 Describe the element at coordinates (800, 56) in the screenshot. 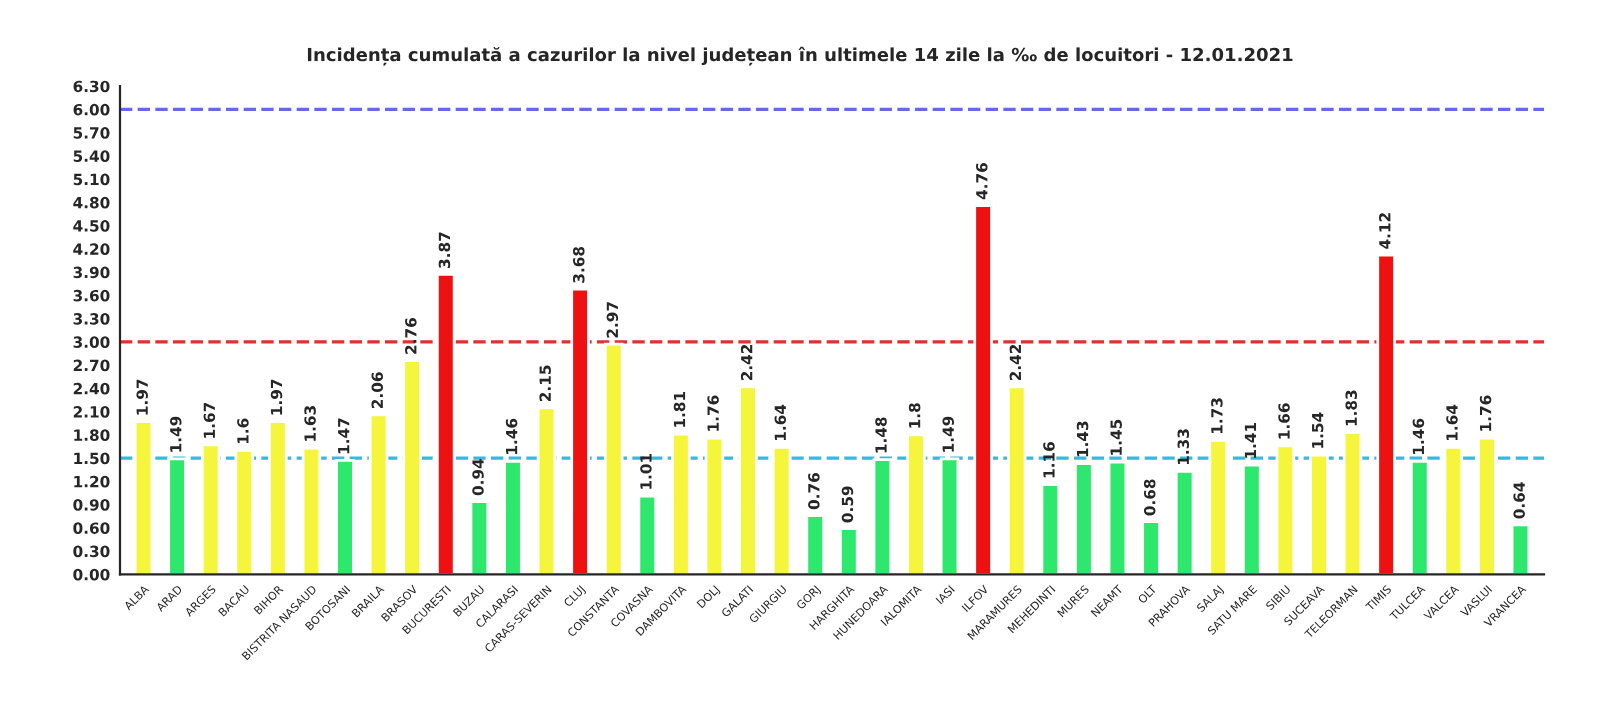

I see `chart-title: Incidența cumulată a cazurilor la nivel județean în ultimele 14 zile la ‰ de locuitori - 12.01.2021` at that location.